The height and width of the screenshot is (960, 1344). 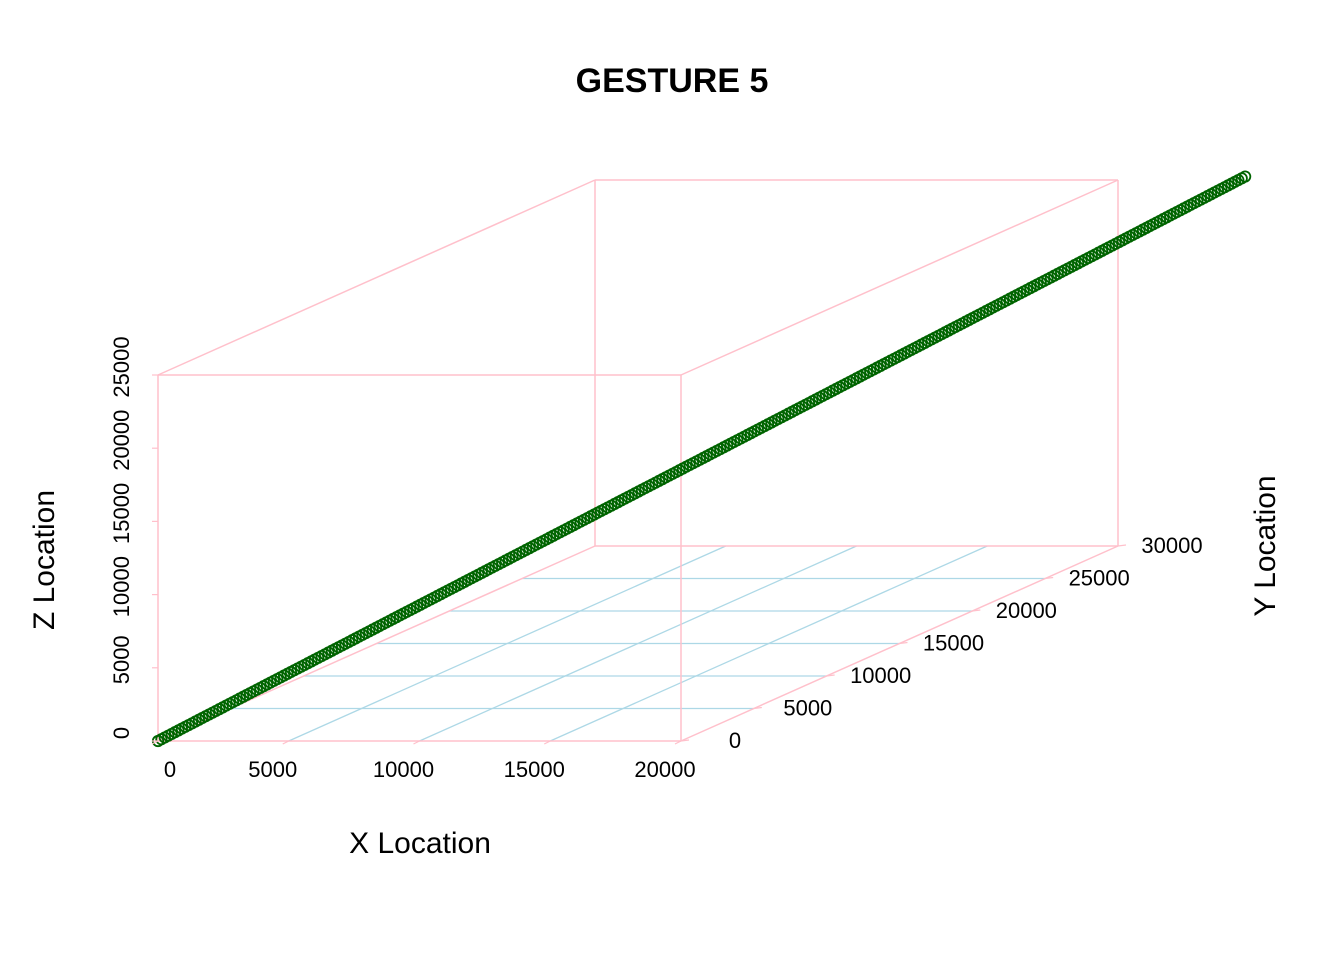 I want to click on y-tick-label: 5000, so click(x=807, y=708).